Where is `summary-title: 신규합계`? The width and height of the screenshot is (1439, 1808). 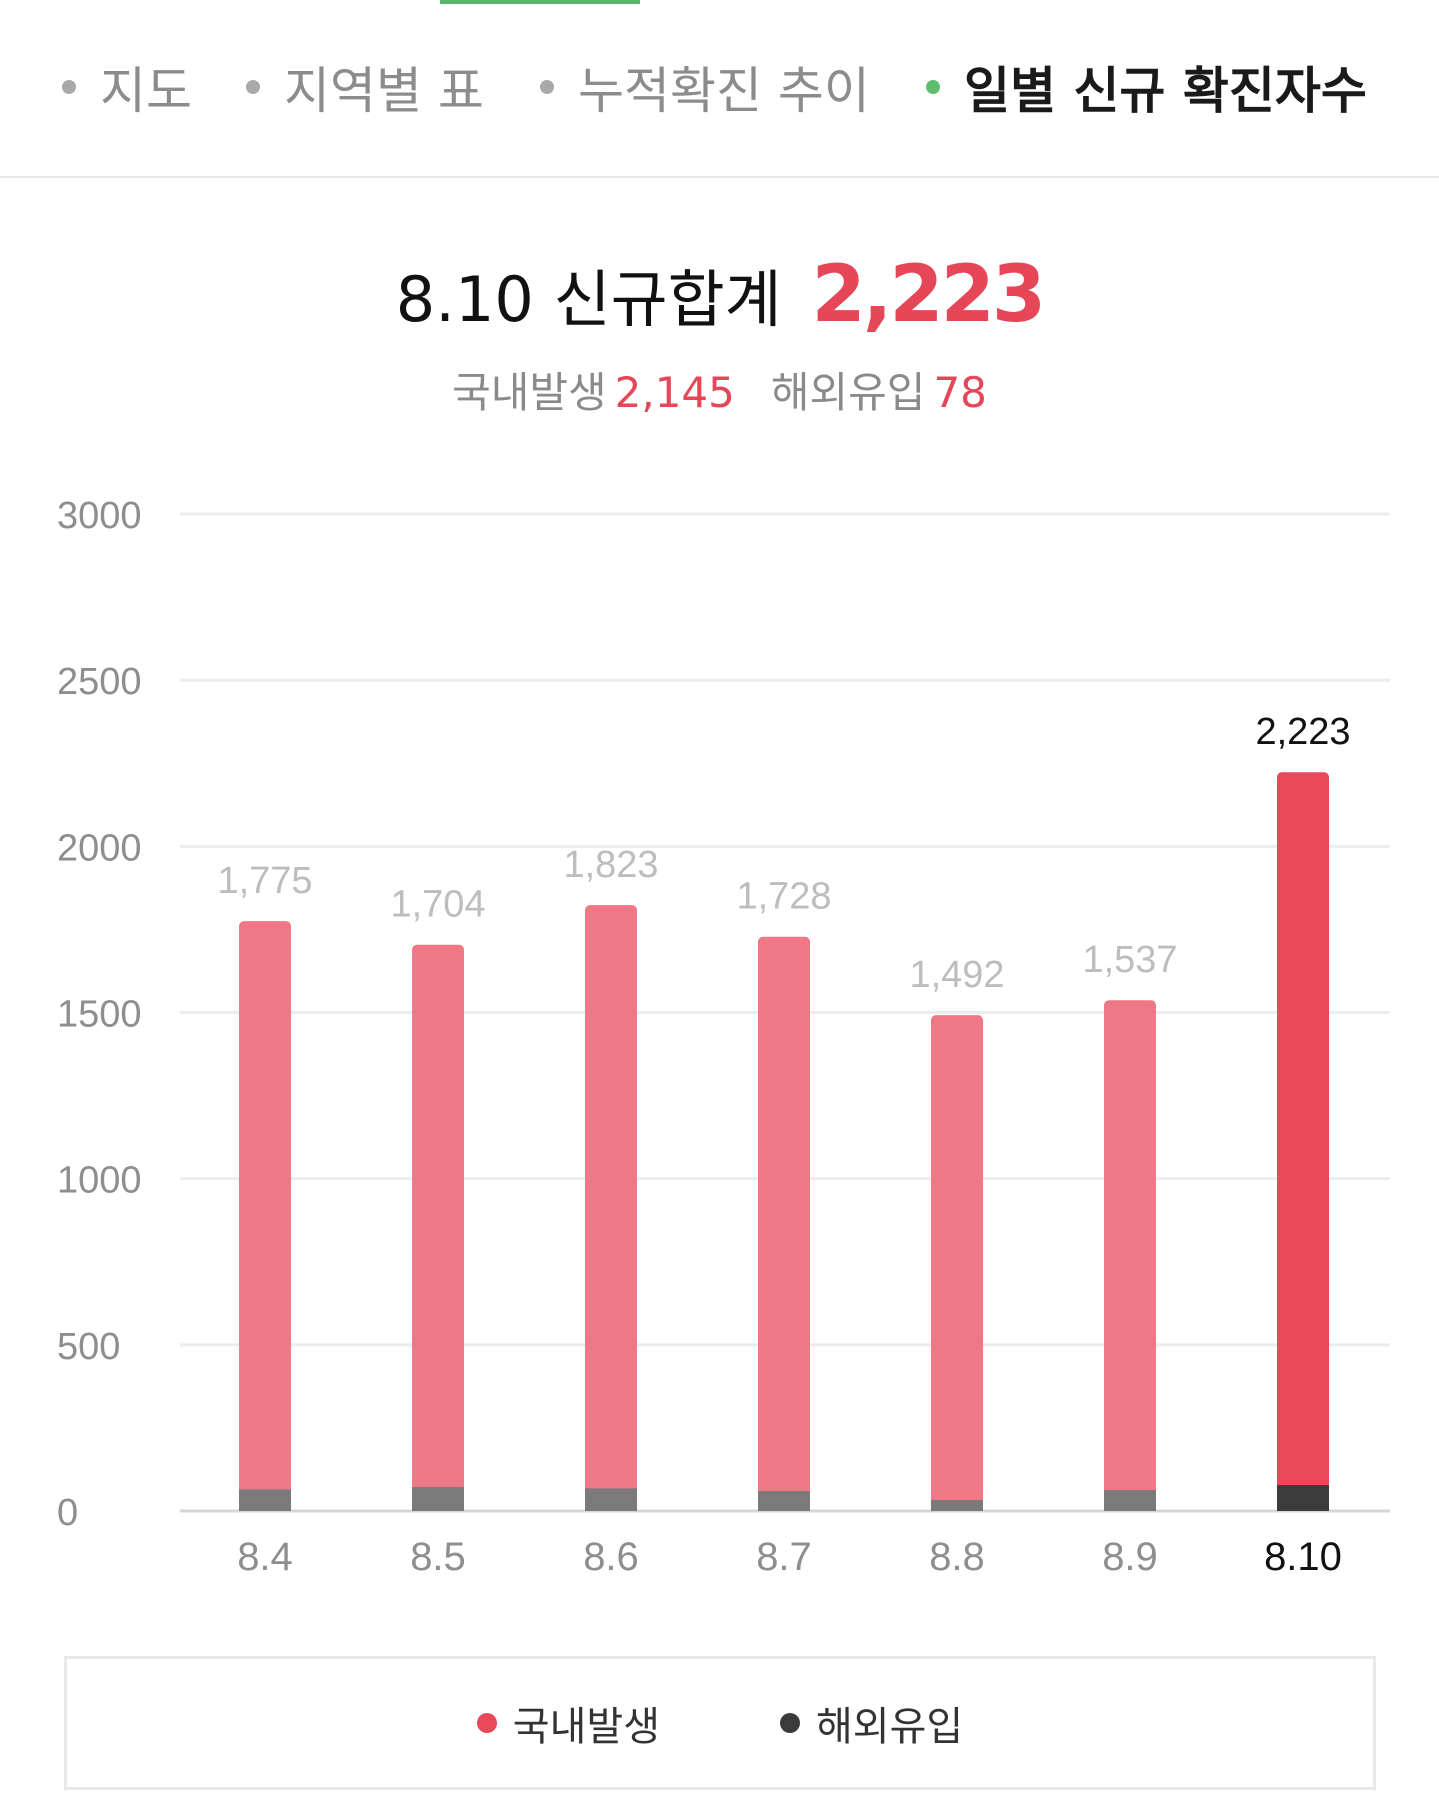 summary-title: 신규합계 is located at coordinates (667, 299).